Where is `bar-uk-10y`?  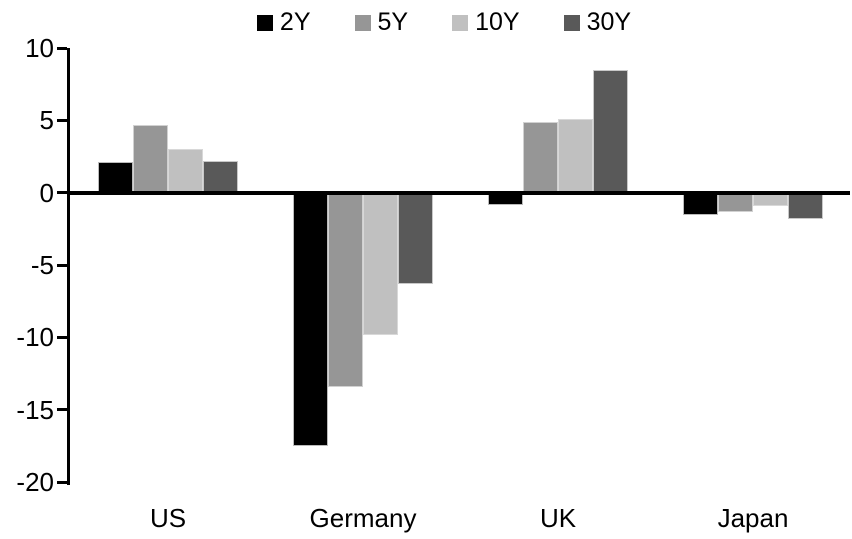 bar-uk-10y is located at coordinates (575, 156).